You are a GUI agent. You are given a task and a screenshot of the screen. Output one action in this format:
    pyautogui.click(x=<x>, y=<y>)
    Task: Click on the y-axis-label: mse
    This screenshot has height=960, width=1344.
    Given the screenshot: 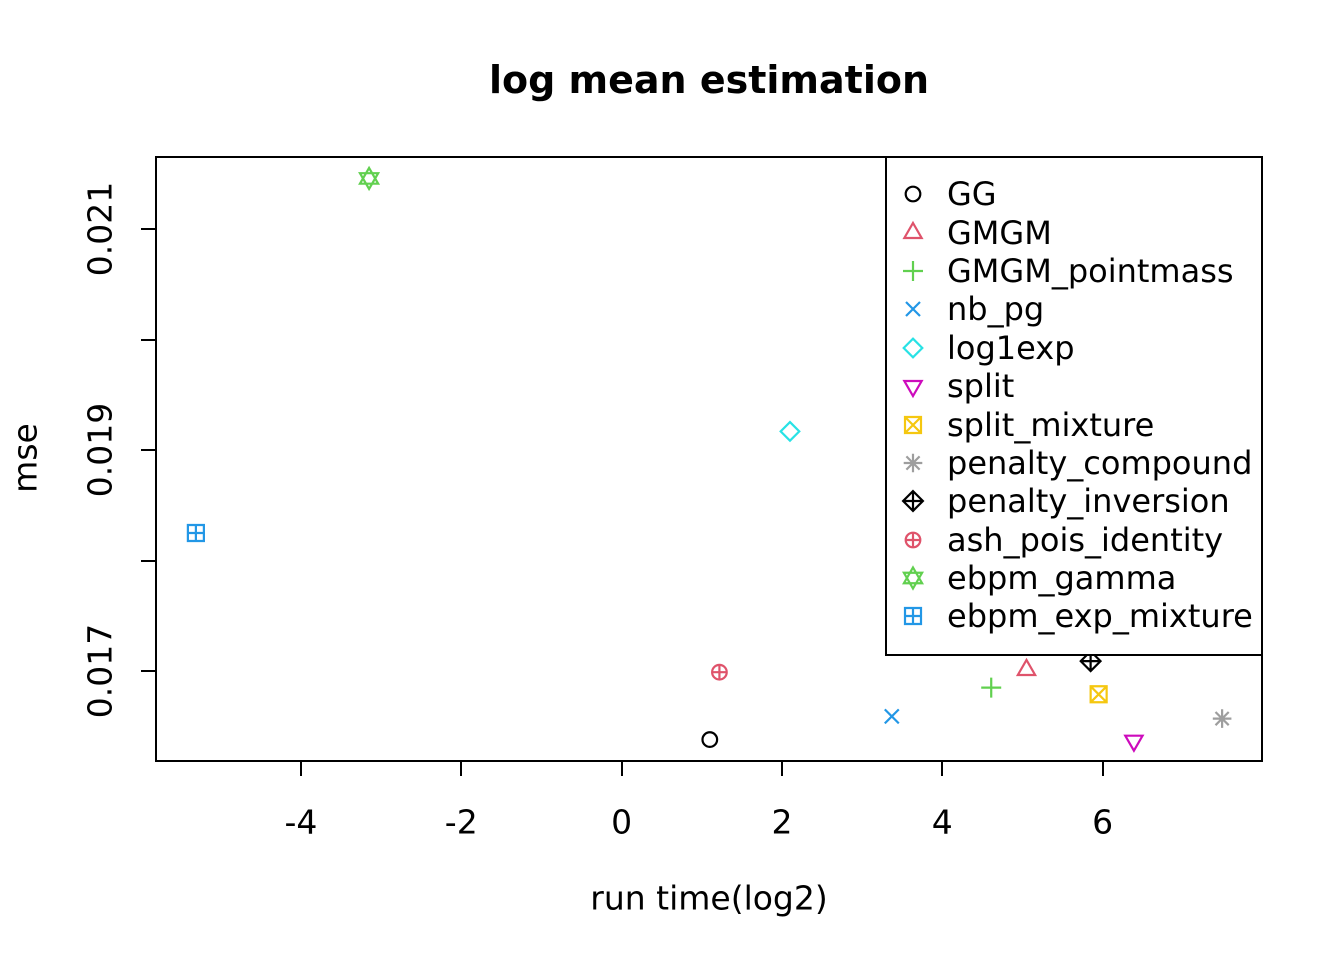 What is the action you would take?
    pyautogui.click(x=25, y=458)
    